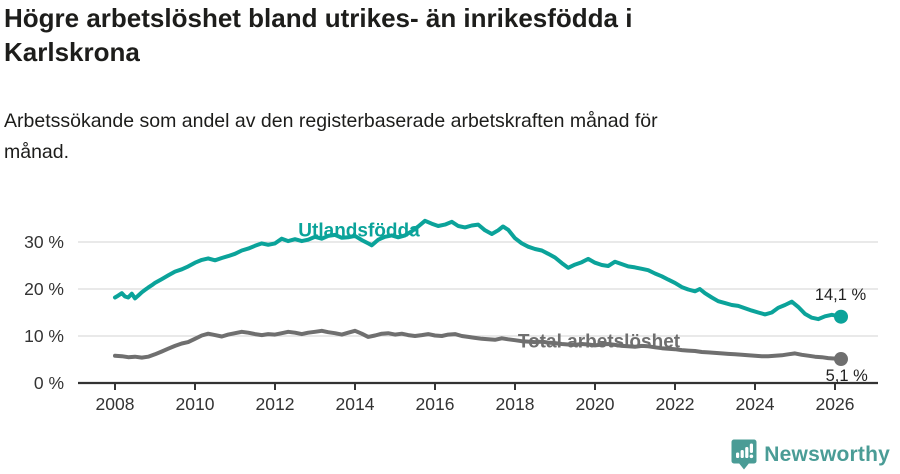 This screenshot has width=900, height=474. Describe the element at coordinates (359, 231) in the screenshot. I see `series-label: Utlandsfödda` at that location.